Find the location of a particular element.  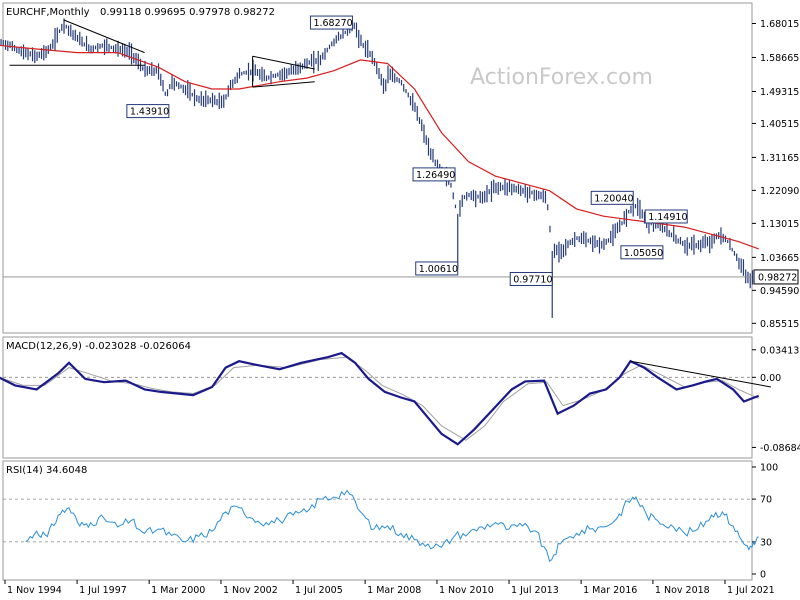

price-y-tick-label: 0.85515 is located at coordinates (779, 324).